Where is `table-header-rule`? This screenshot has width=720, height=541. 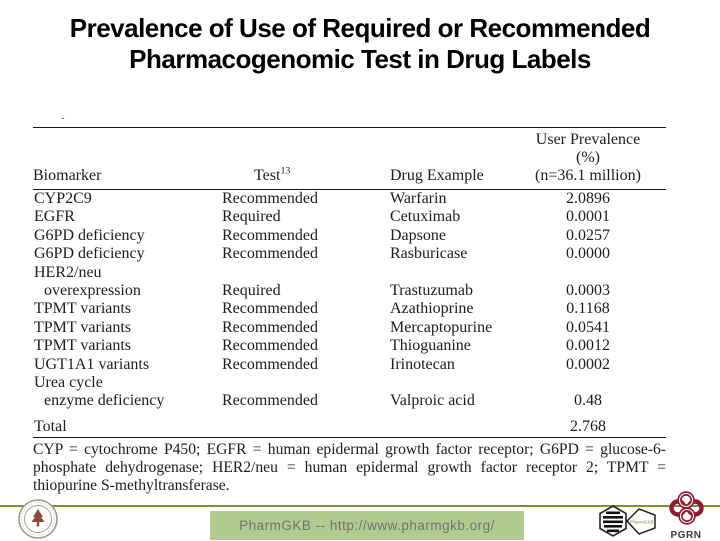
table-header-rule is located at coordinates (349, 189).